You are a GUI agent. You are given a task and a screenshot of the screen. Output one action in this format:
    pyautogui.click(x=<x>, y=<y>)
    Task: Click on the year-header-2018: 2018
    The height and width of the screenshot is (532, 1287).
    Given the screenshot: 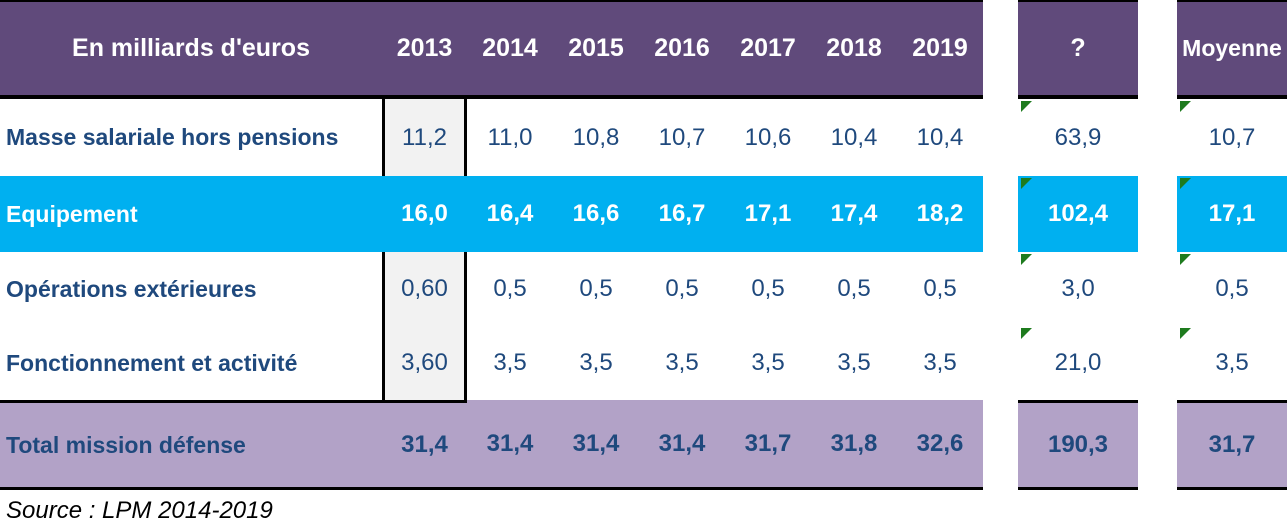 What is the action you would take?
    pyautogui.click(x=854, y=49)
    